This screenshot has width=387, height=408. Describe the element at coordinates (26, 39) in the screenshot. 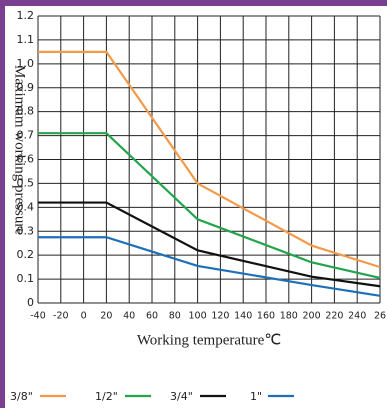

I see `y-tick-label: 1.1` at that location.